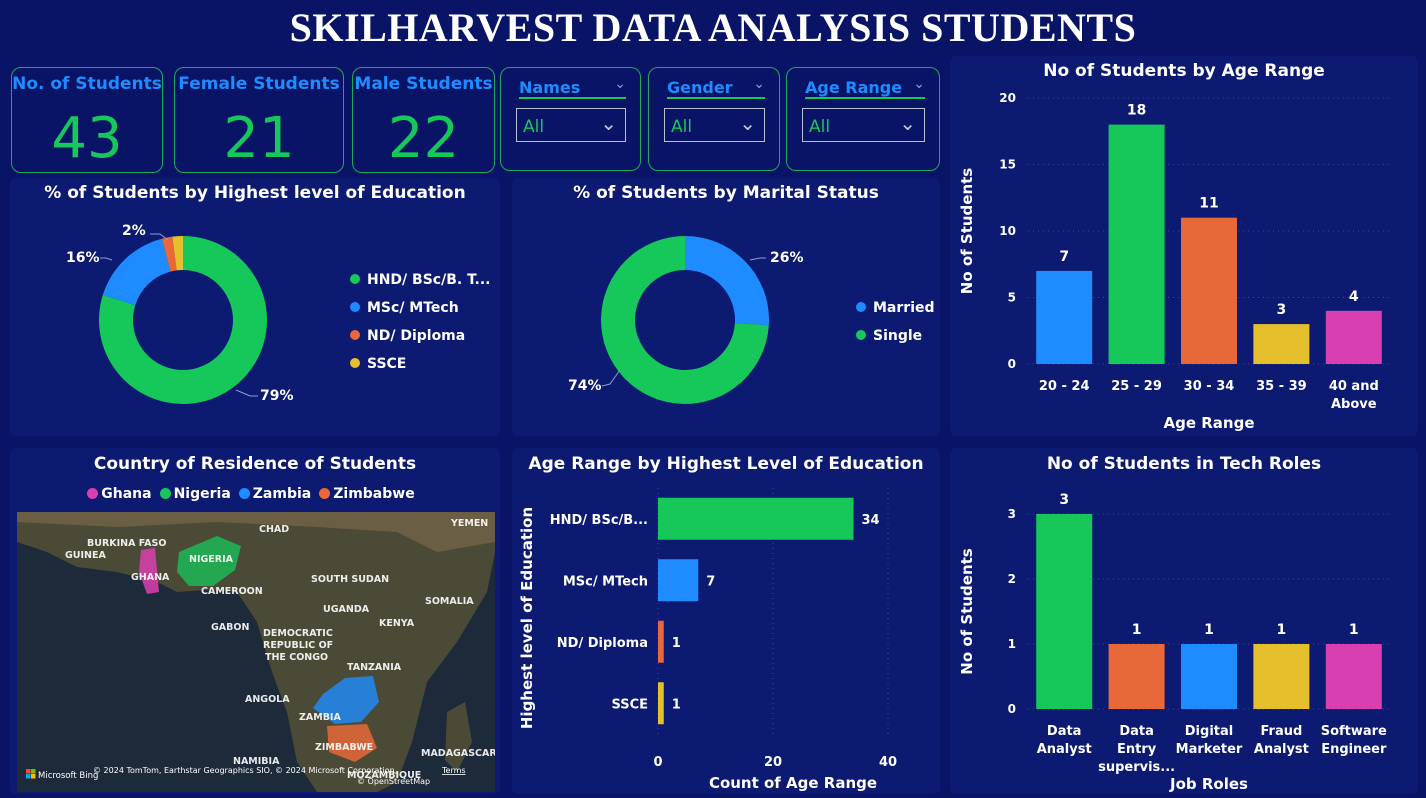 This screenshot has width=1426, height=798. Describe the element at coordinates (1012, 514) in the screenshot. I see `y-tick-label: 3` at that location.